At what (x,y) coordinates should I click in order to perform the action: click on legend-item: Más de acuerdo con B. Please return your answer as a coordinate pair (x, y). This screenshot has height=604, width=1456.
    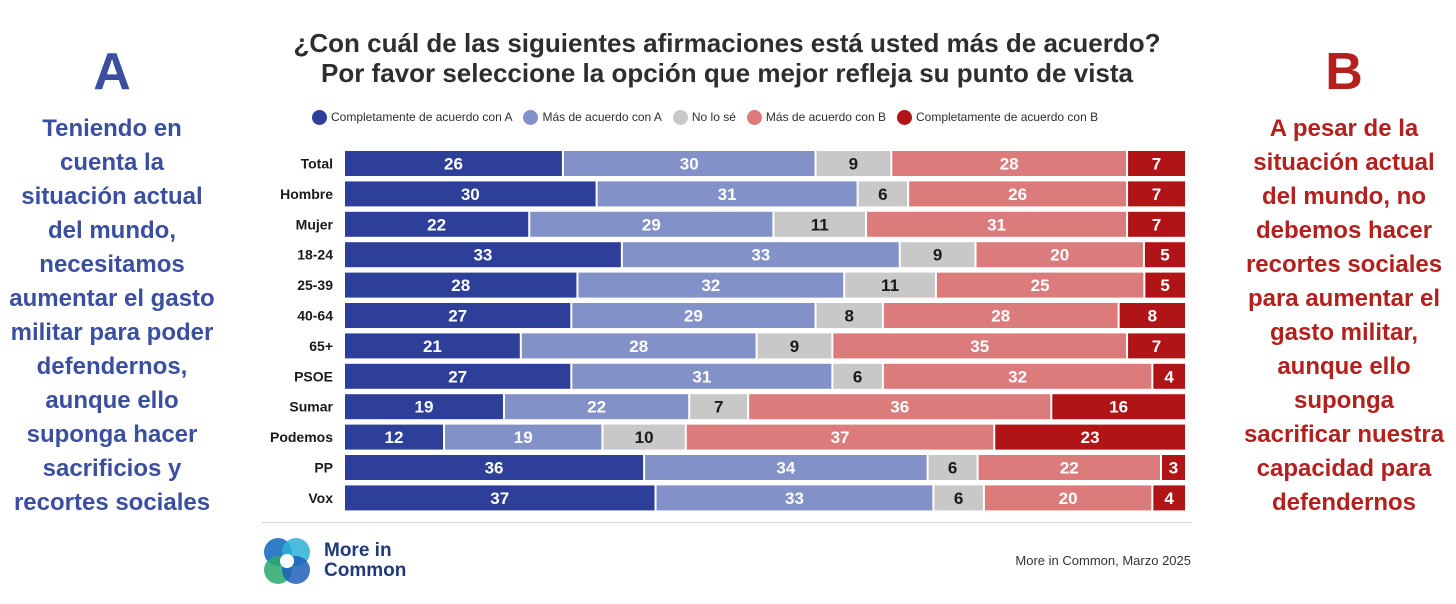
    Looking at the image, I should click on (816, 117).